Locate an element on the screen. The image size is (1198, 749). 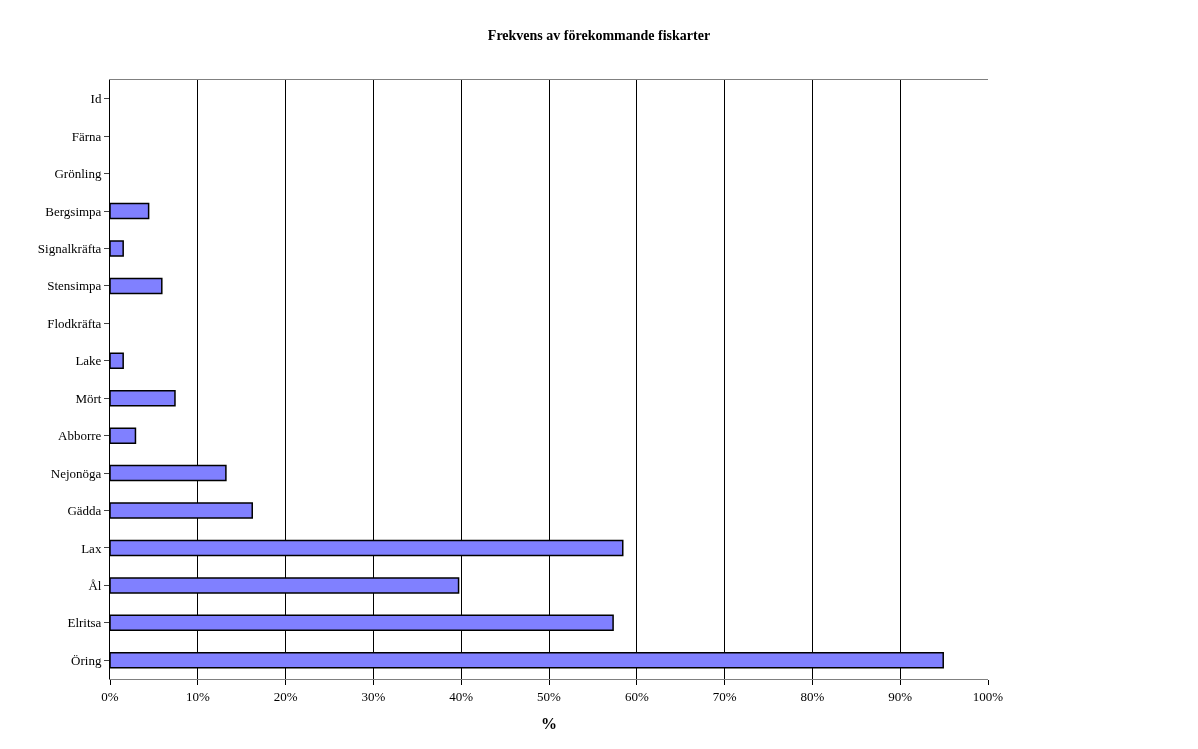
x-tick-label: 10% is located at coordinates (197, 696).